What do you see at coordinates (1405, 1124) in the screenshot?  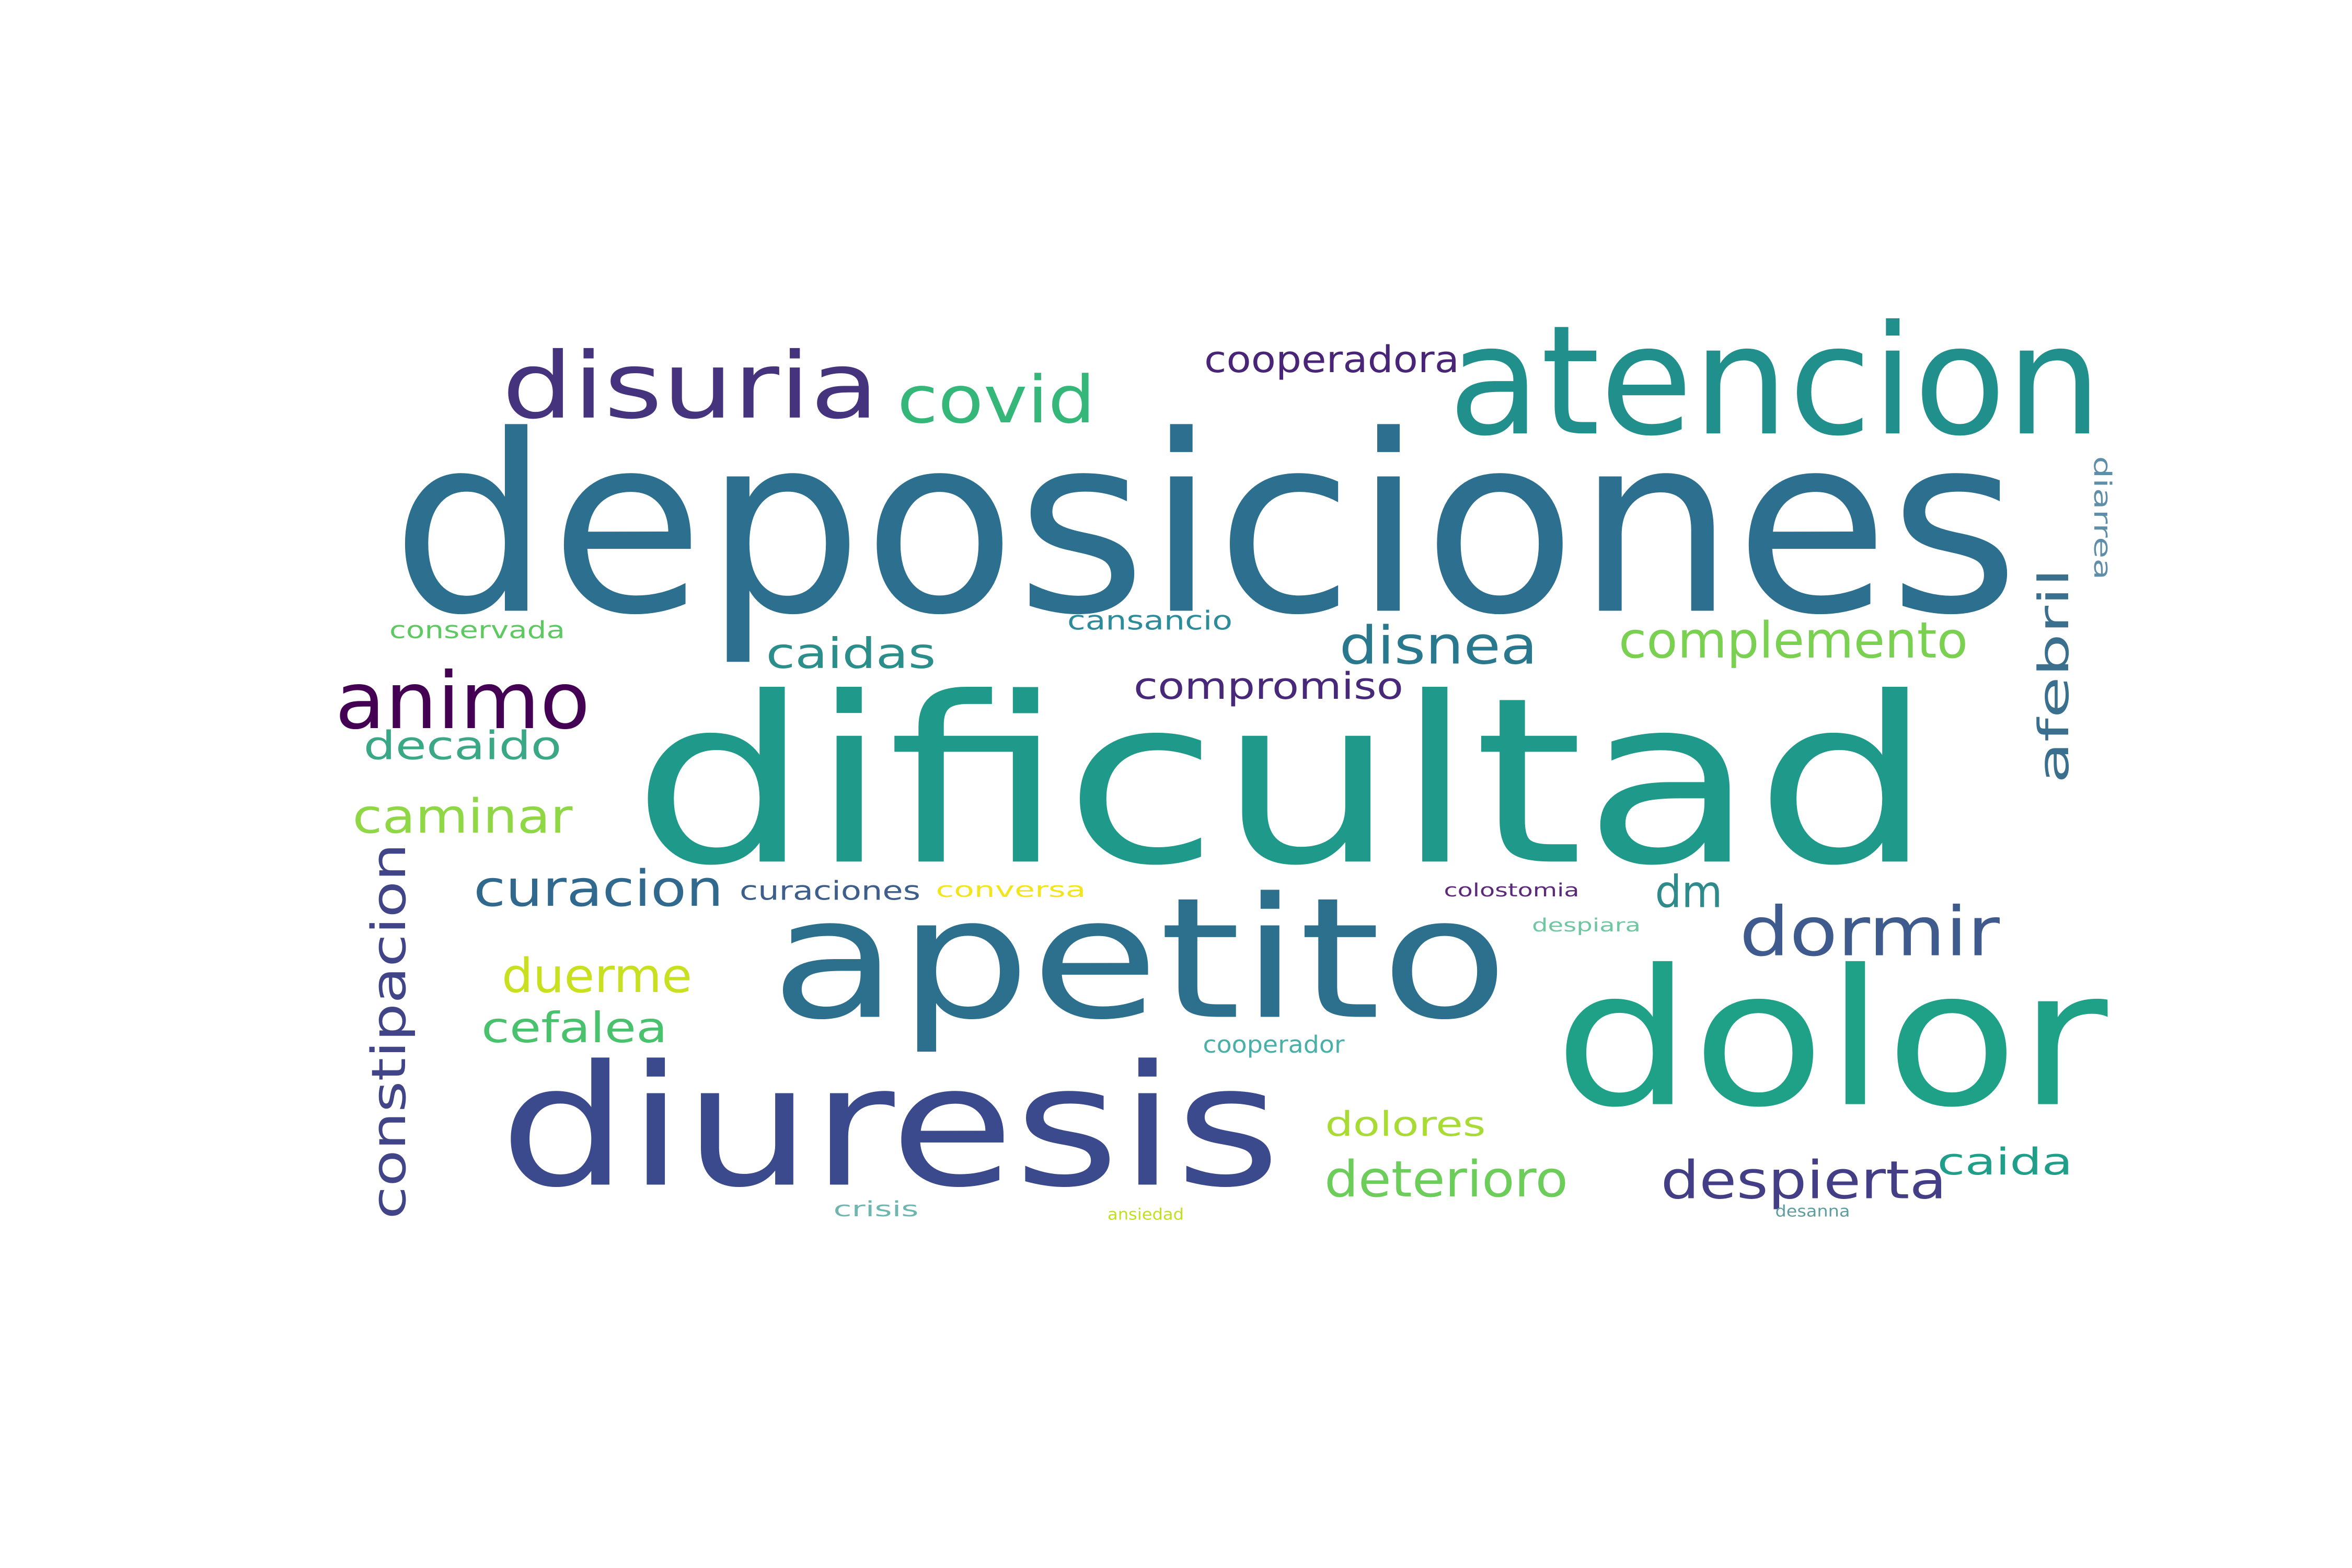 I see `word-dolores: dolores` at bounding box center [1405, 1124].